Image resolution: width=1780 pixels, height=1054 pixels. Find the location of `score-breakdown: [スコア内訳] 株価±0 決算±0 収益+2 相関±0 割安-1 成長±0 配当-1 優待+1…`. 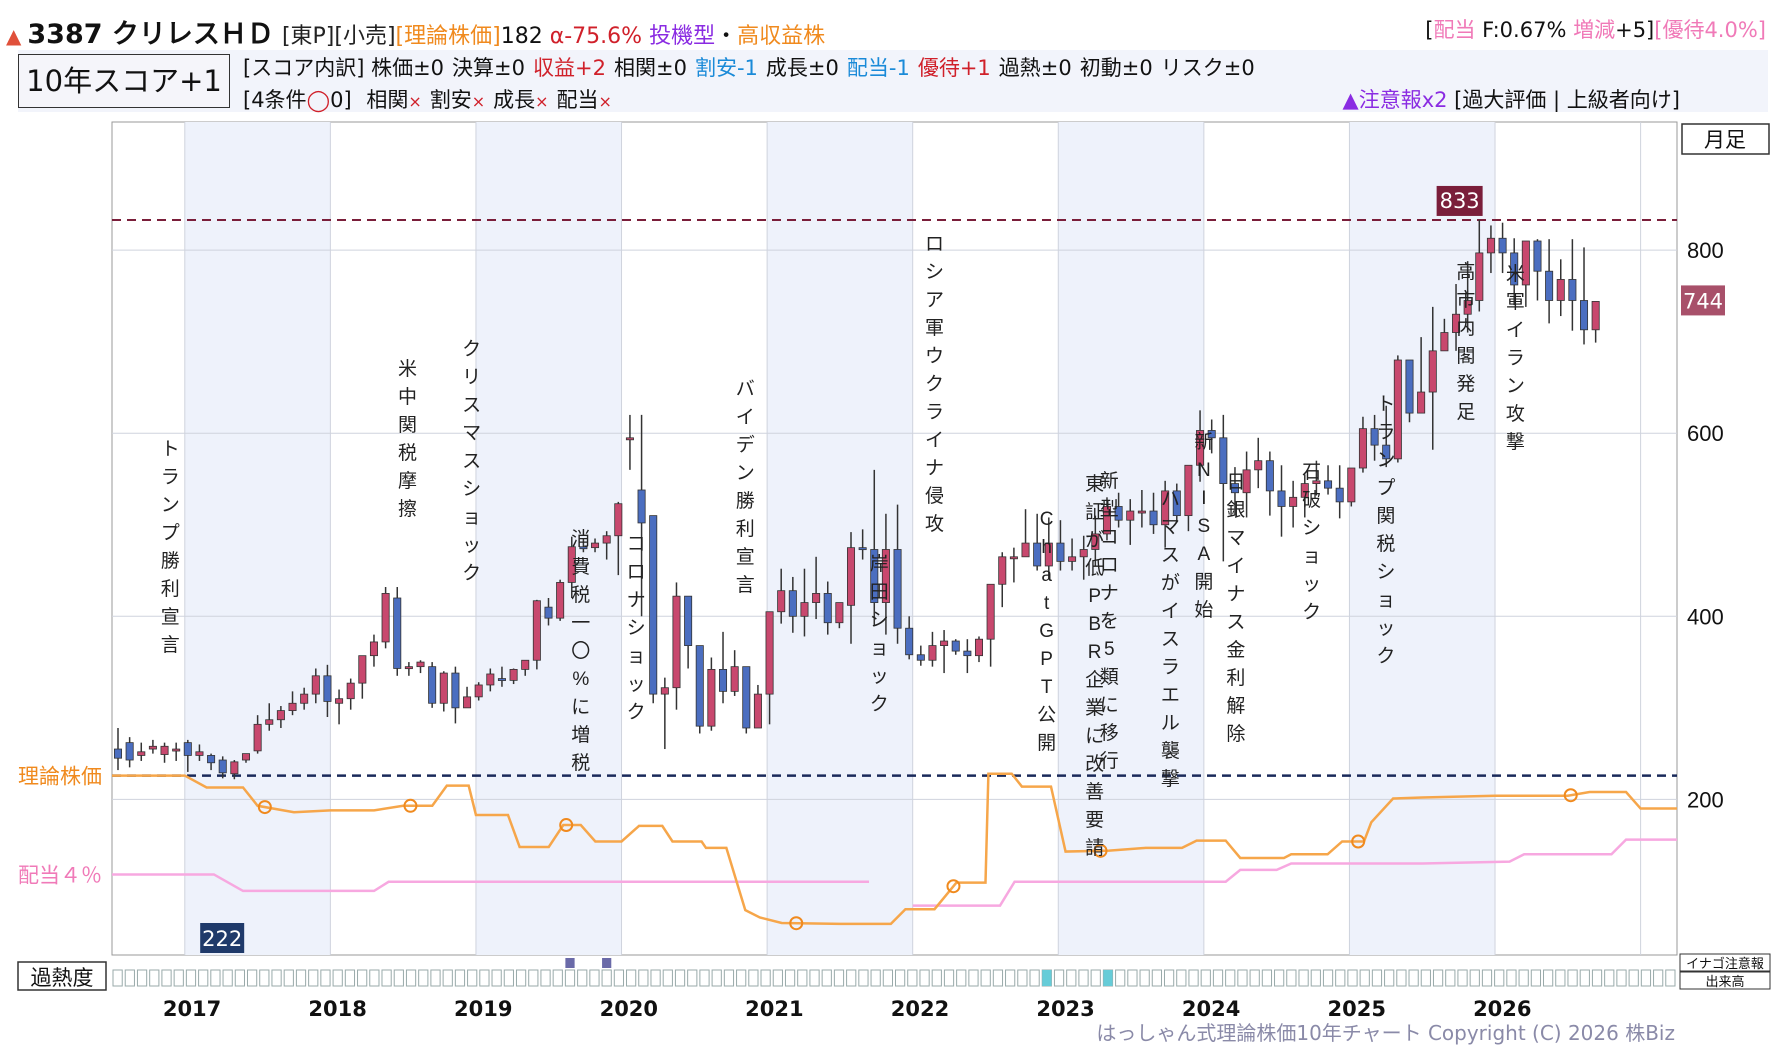

score-breakdown: [スコア内訳] 株価±0 決算±0 収益+2 相関±0 割安-1 成長±0 配当-1 優待+1… is located at coordinates (753, 67).